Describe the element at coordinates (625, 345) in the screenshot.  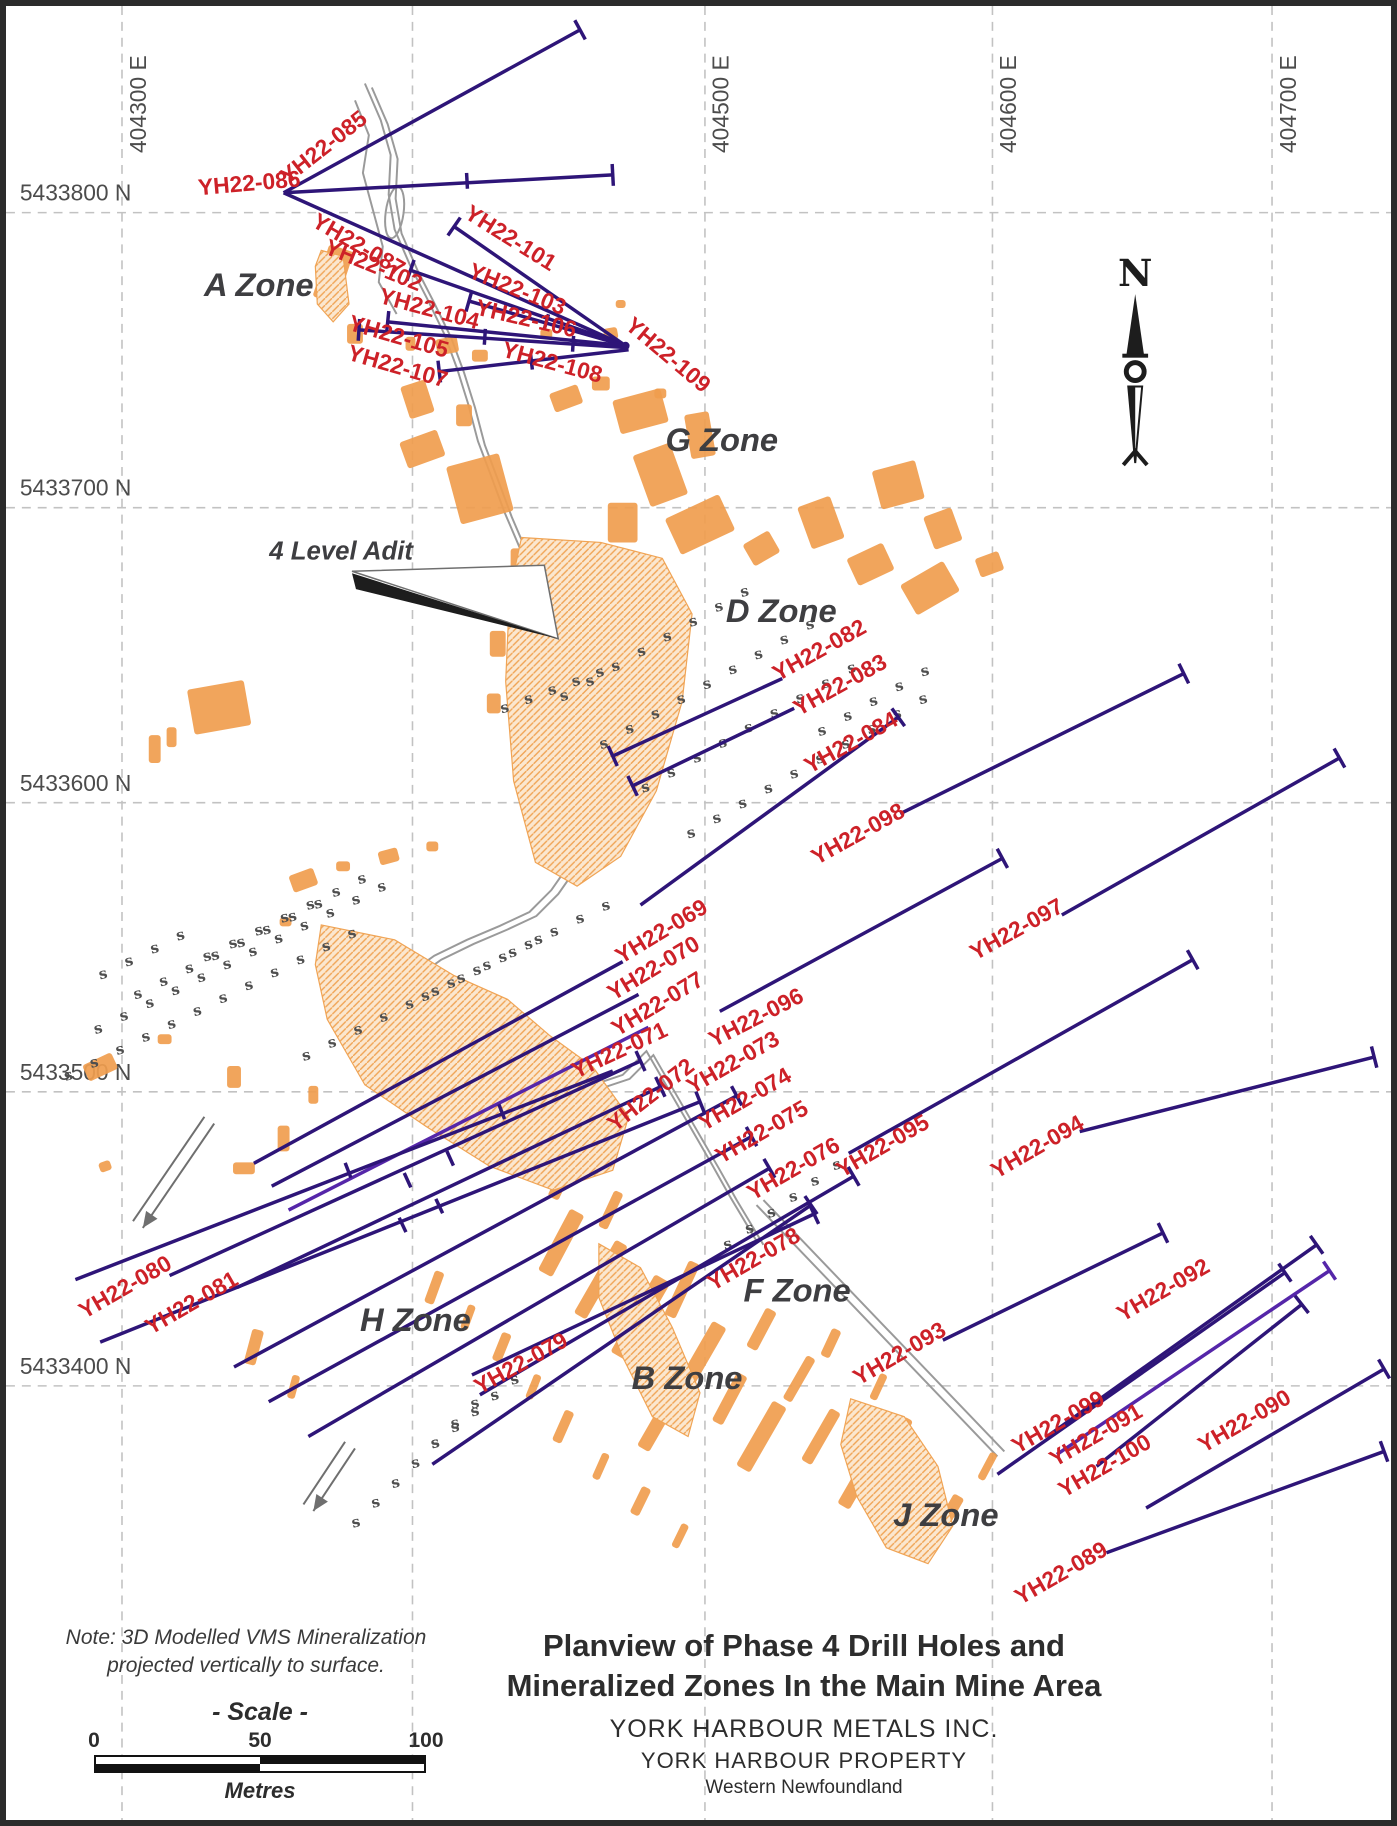
I see `drillhole-collar-cluster` at that location.